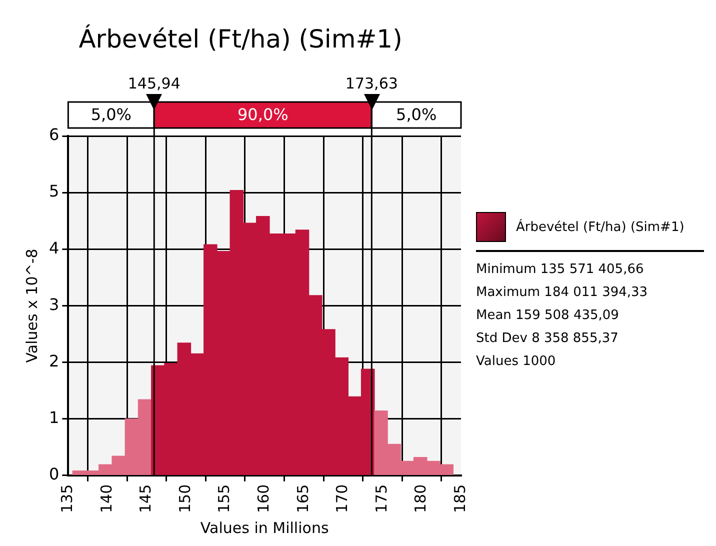  Describe the element at coordinates (516, 362) in the screenshot. I see `text: Values 1000` at that location.